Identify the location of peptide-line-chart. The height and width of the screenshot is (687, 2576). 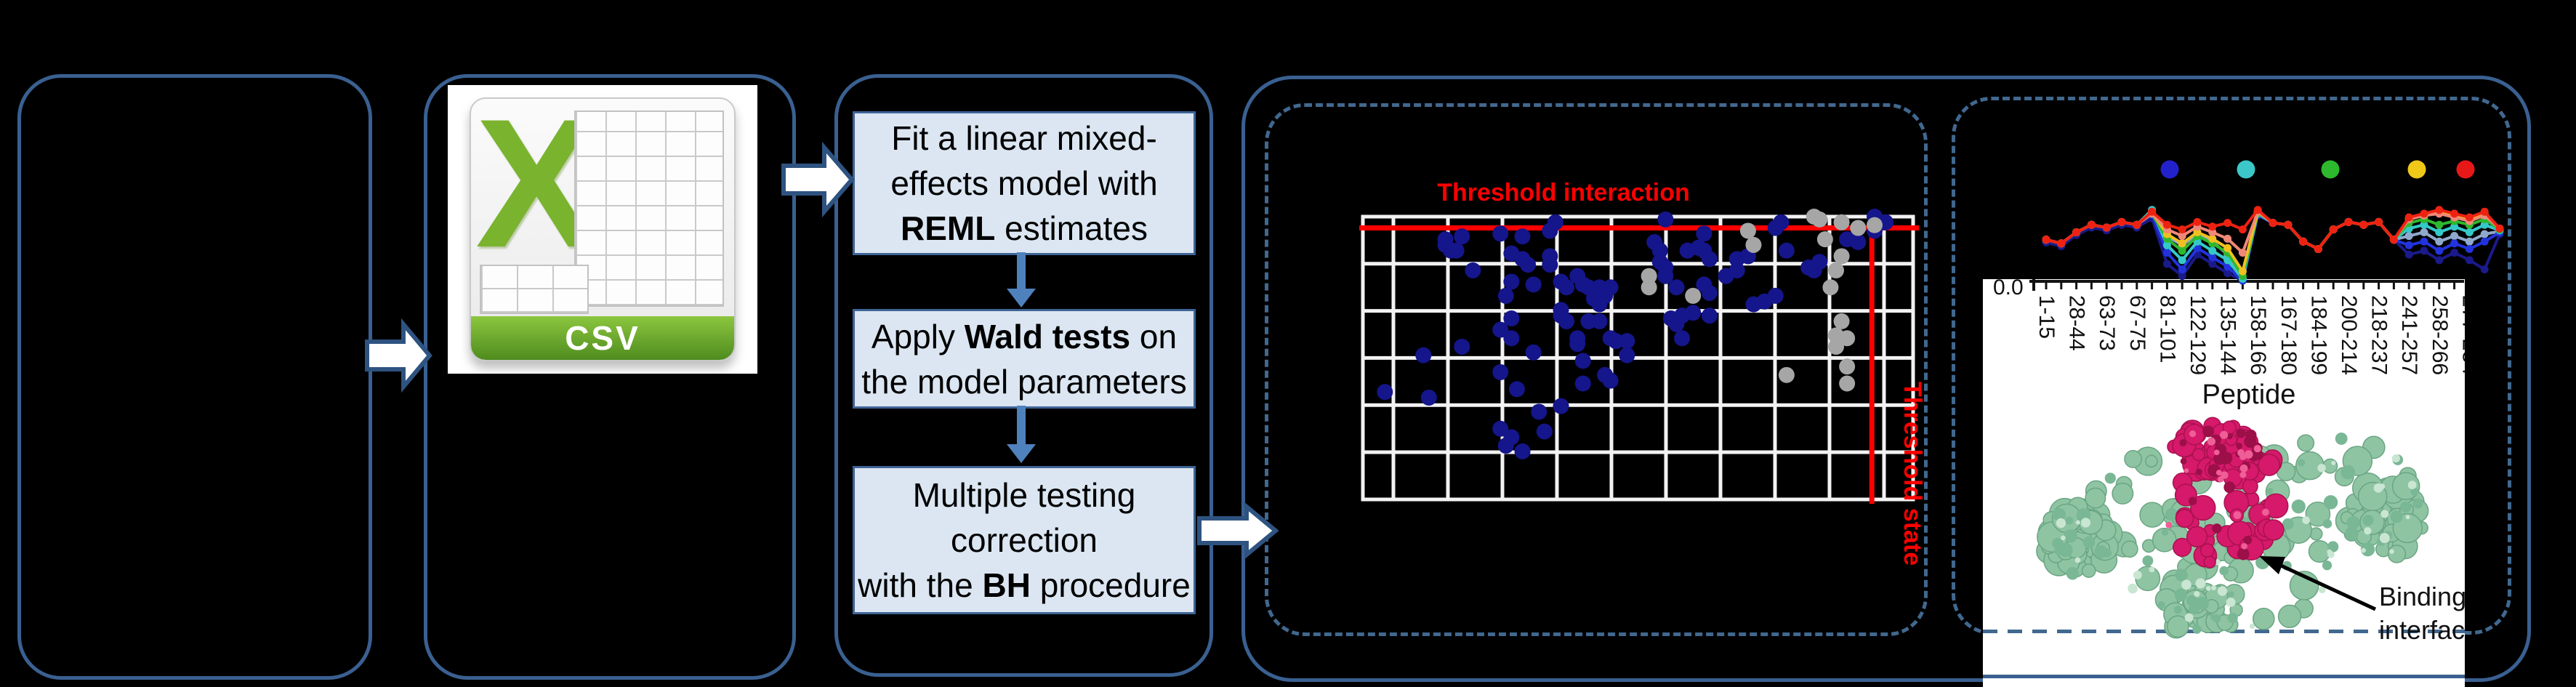
(2273, 222).